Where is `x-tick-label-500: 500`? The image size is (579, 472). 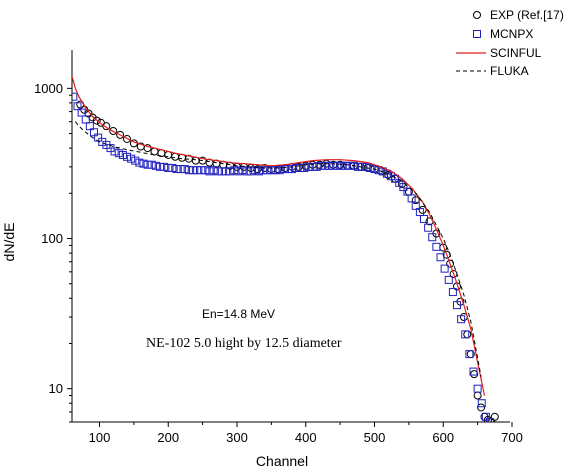 x-tick-label-500: 500 is located at coordinates (375, 437).